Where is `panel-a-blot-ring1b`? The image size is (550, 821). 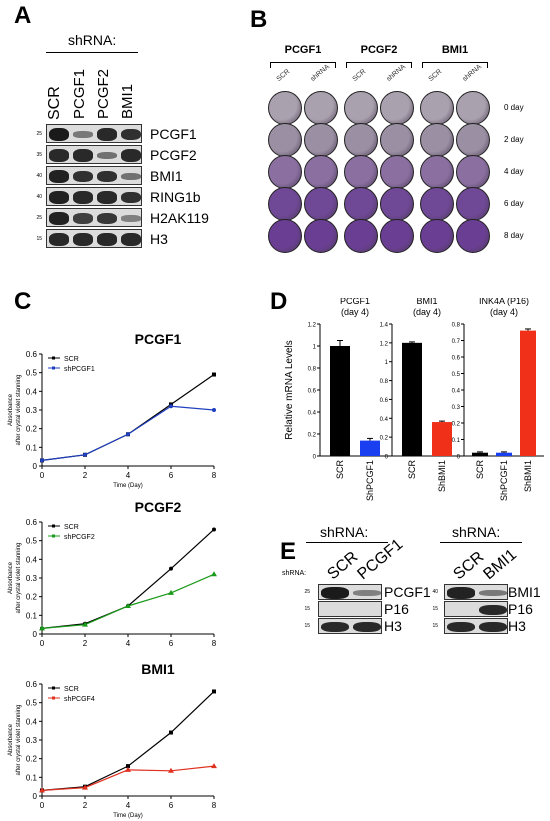 panel-a-blot-ring1b is located at coordinates (94, 196).